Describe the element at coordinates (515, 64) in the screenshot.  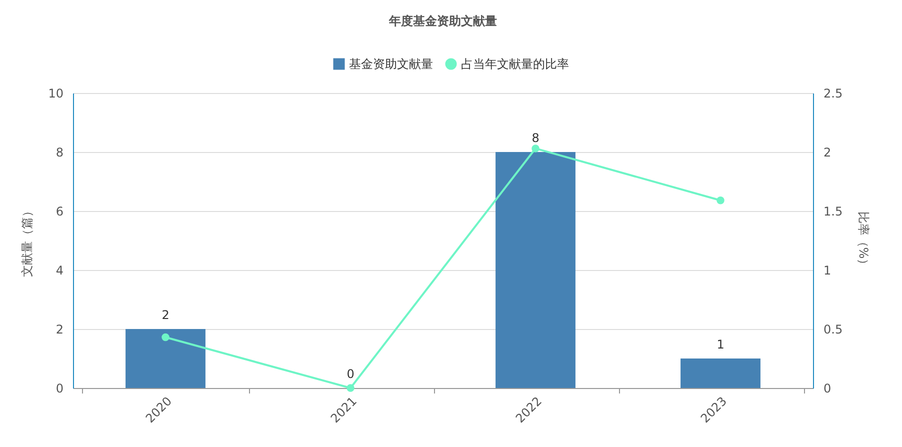
I see `legend-label: 占当年文献量的比率` at that location.